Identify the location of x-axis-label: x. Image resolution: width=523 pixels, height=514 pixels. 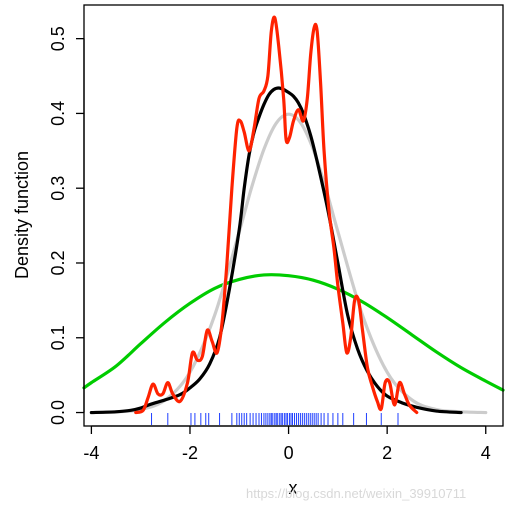
(293, 488).